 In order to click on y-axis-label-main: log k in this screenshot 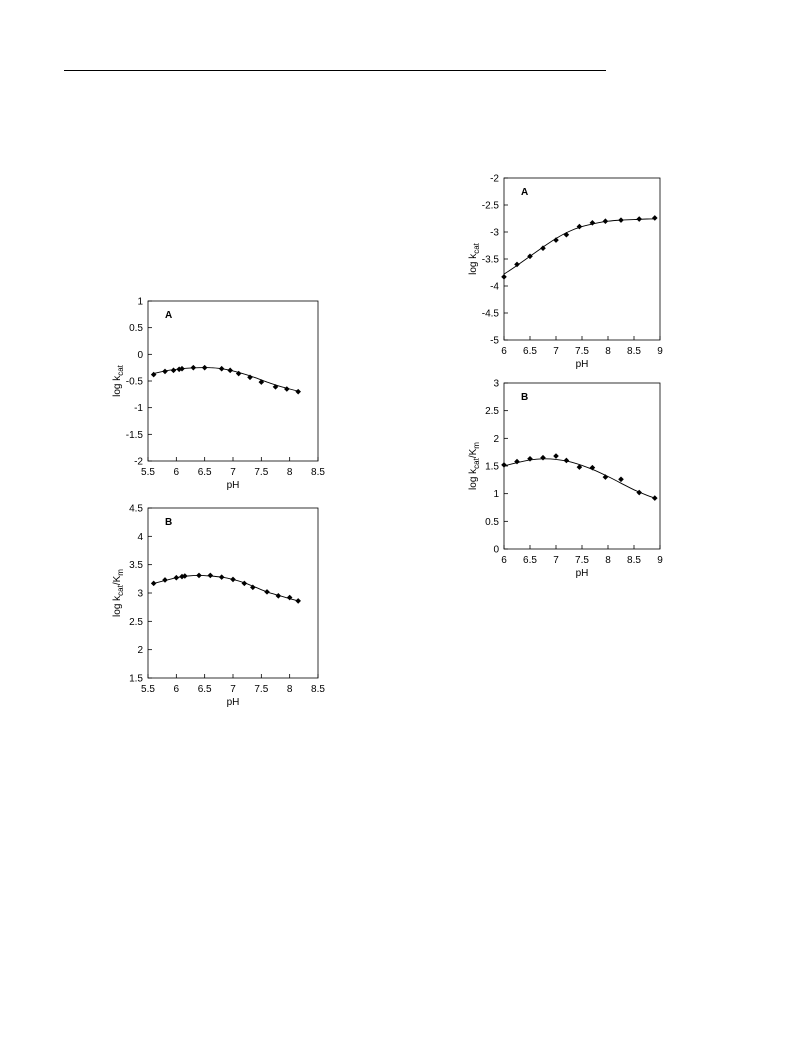, I will do `click(473, 264)`.